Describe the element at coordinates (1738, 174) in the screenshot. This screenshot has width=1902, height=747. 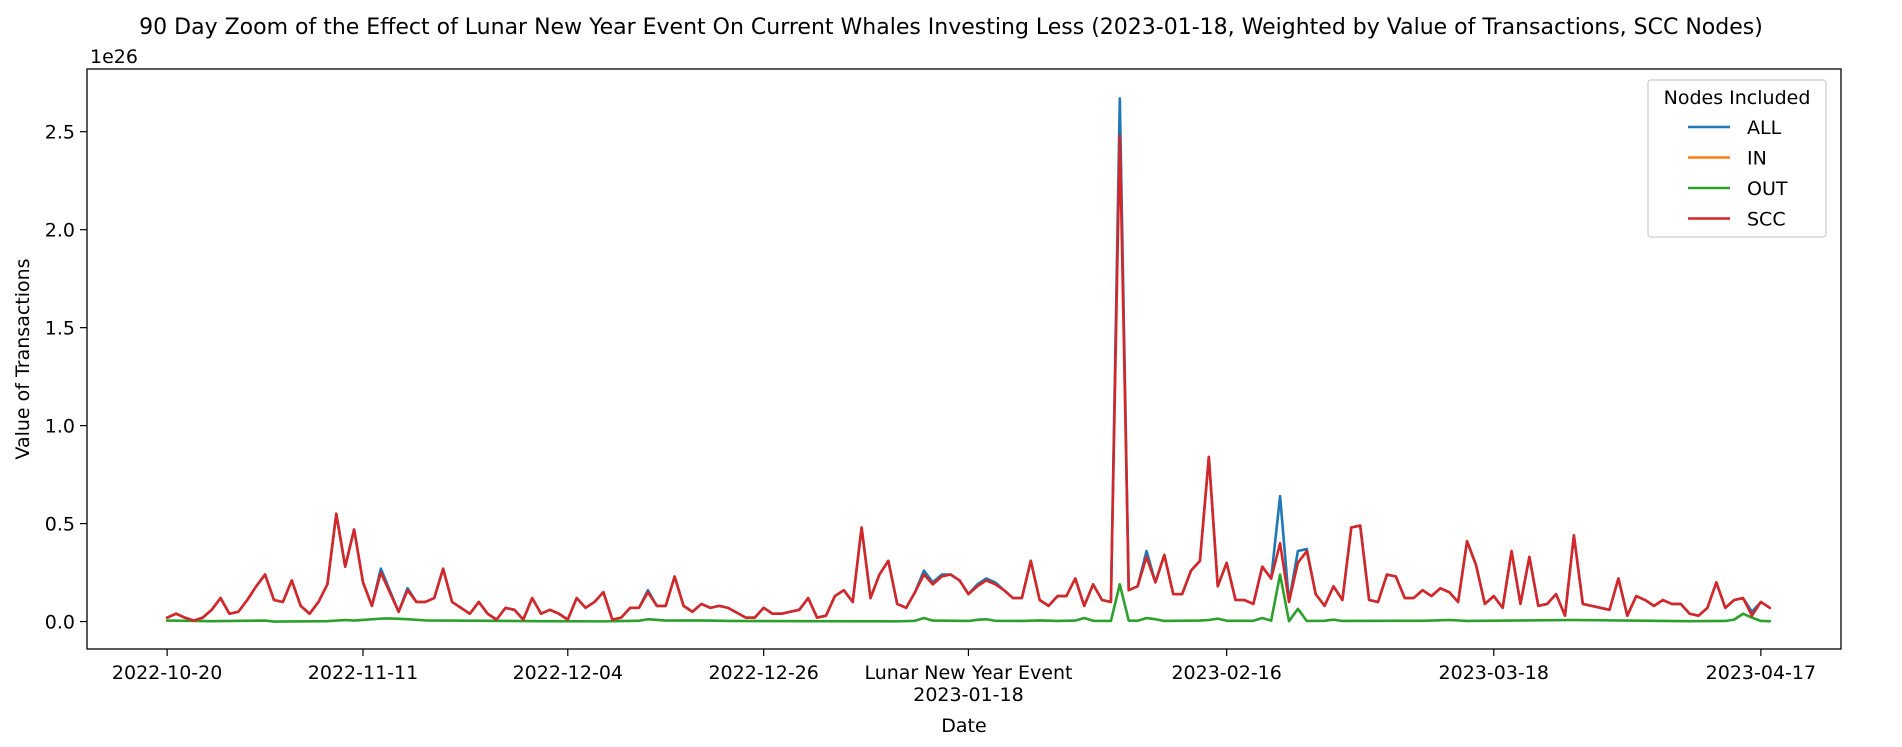
I see `legend-items: ALL IN OUT SCC` at that location.